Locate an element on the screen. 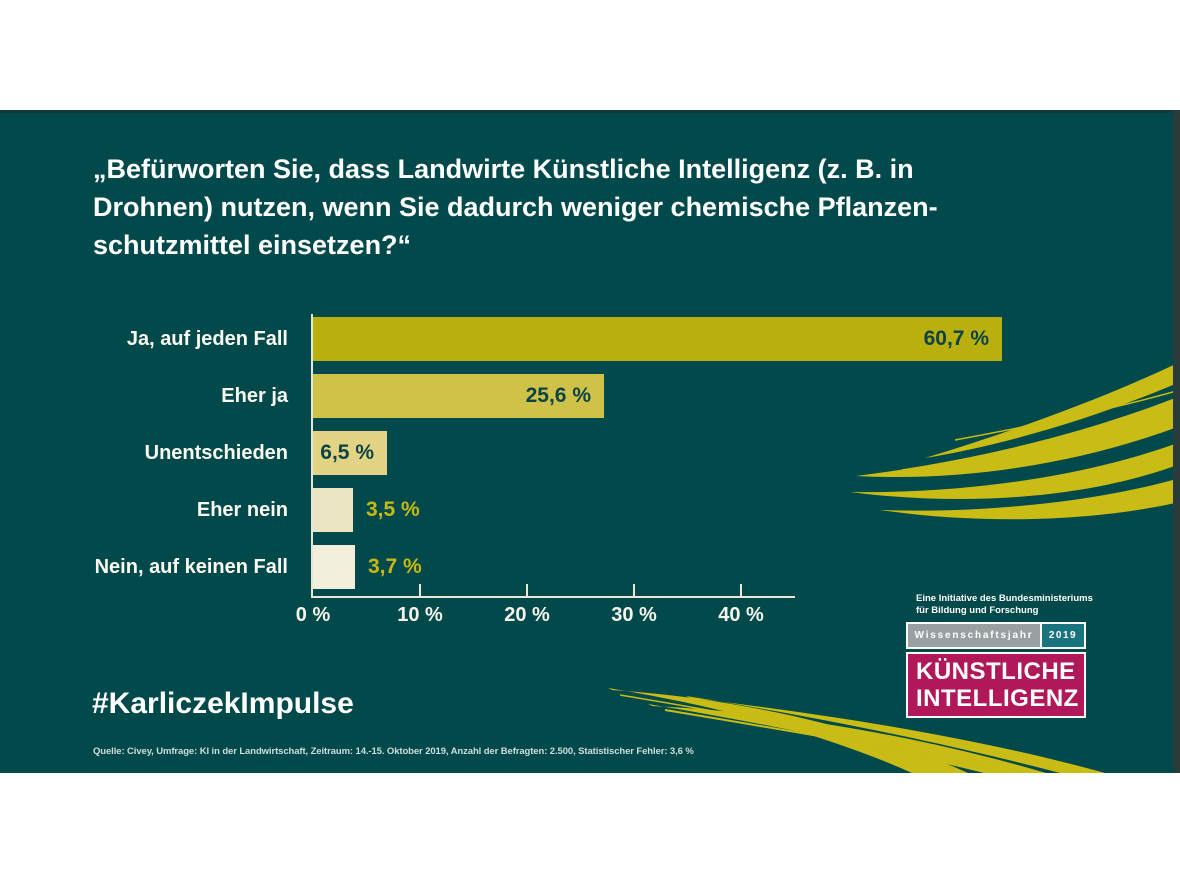 The width and height of the screenshot is (1180, 885). value-label: 3,5 % is located at coordinates (393, 509).